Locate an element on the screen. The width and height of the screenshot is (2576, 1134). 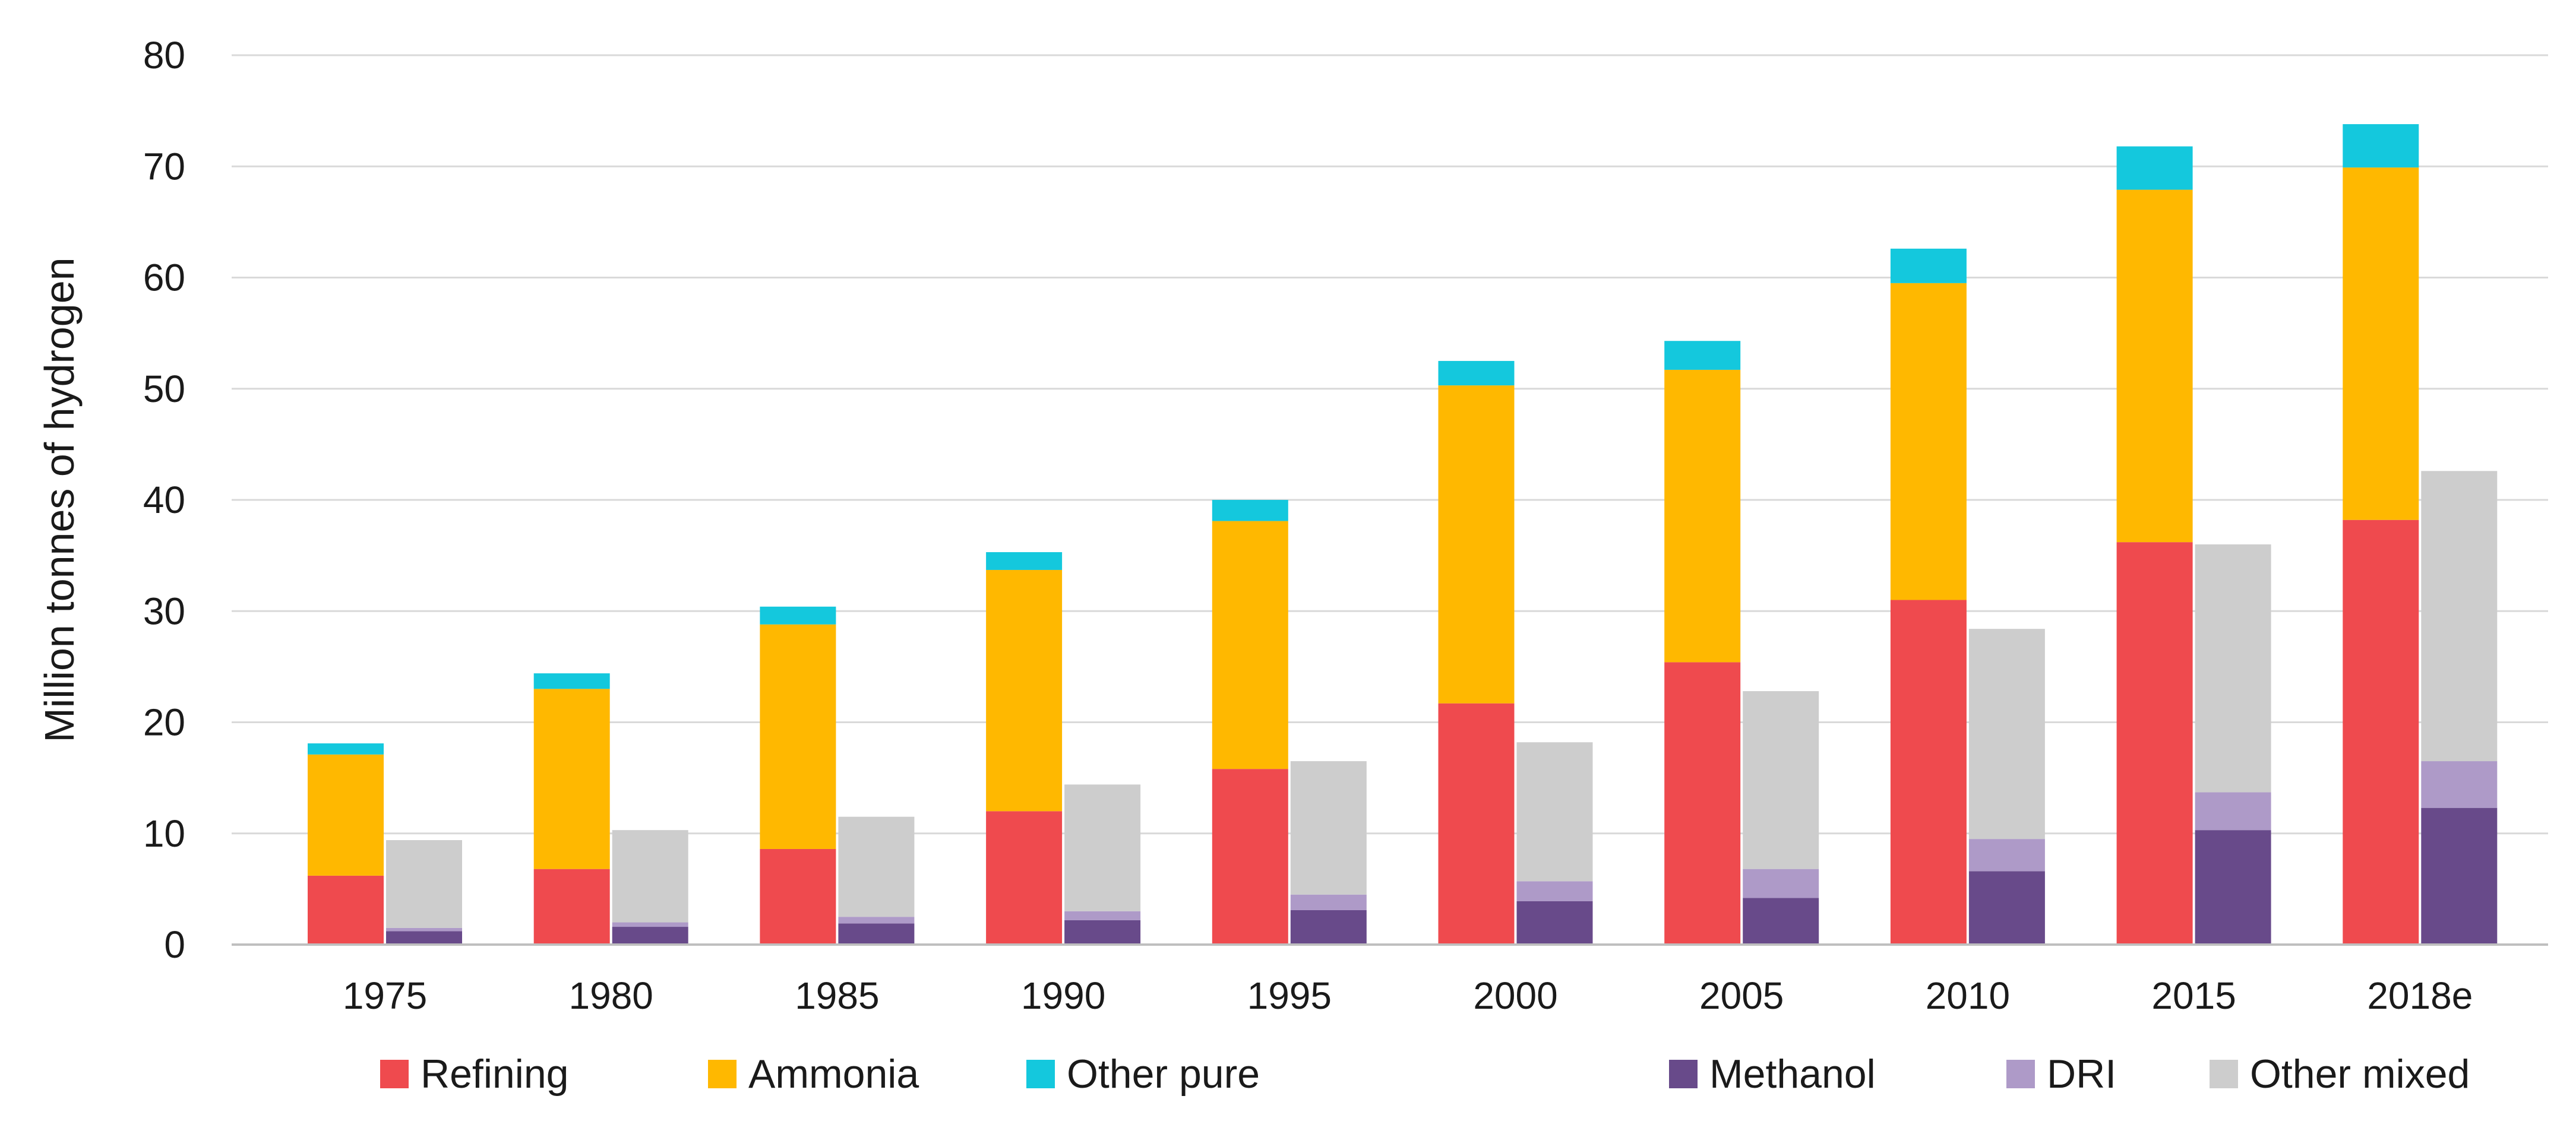
y-tick-label-50: 50 is located at coordinates (164, 389).